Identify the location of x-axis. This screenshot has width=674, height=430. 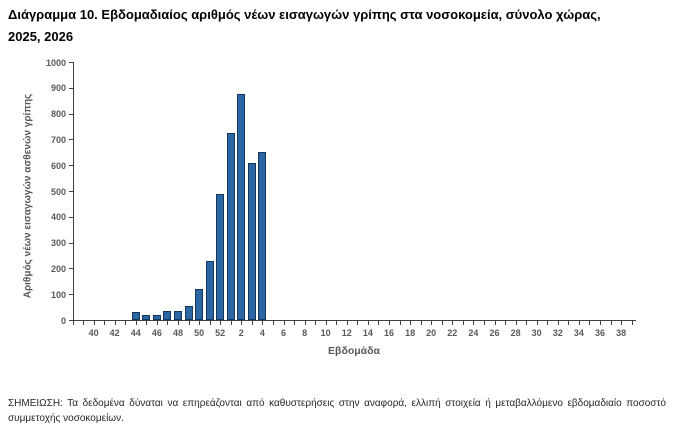
(354, 320).